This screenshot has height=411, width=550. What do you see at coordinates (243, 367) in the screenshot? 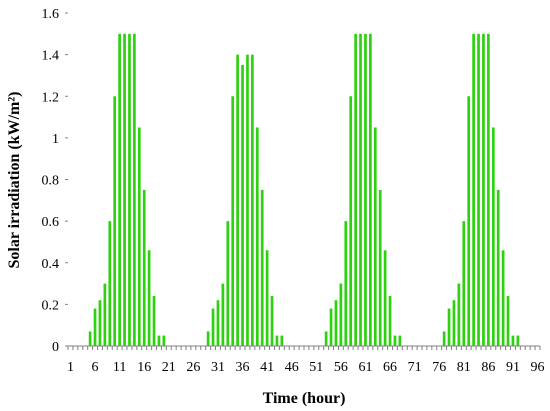
I see `x-tick-label: 36` at bounding box center [243, 367].